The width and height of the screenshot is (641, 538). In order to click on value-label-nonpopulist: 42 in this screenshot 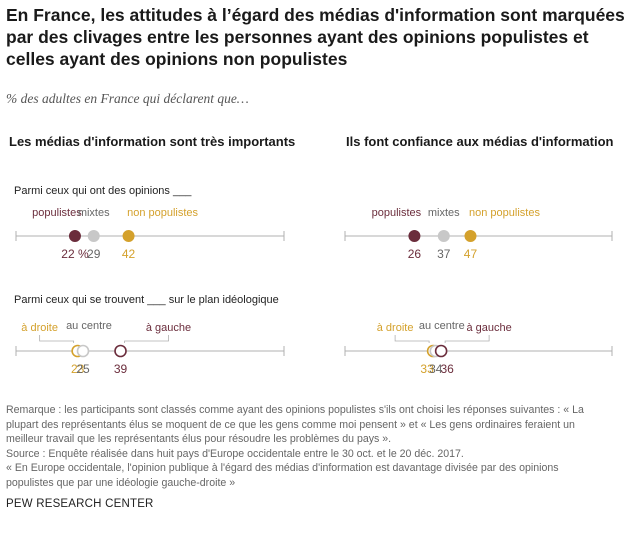, I will do `click(129, 254)`.